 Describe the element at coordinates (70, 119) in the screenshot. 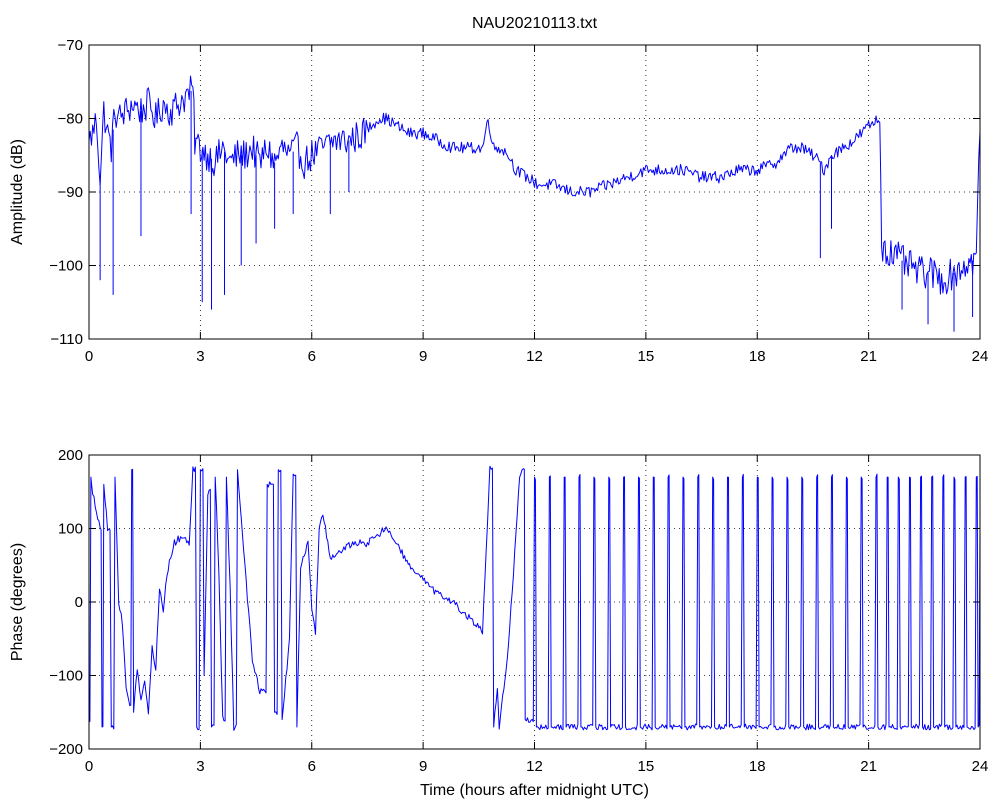

I see `y-tick-label: −80` at that location.